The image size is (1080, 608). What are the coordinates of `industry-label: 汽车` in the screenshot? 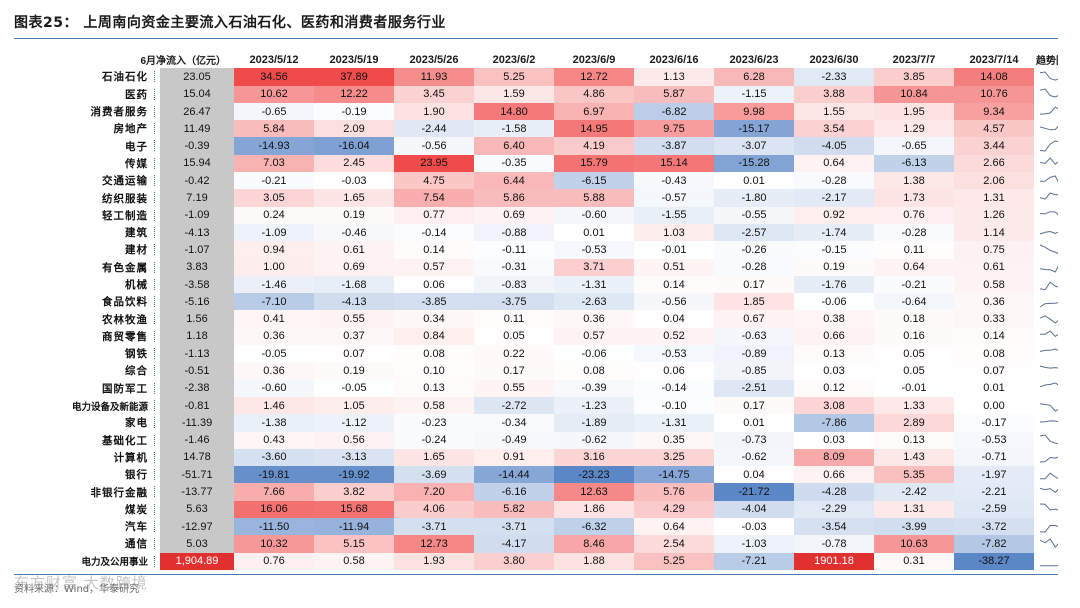 It's located at (87, 526).